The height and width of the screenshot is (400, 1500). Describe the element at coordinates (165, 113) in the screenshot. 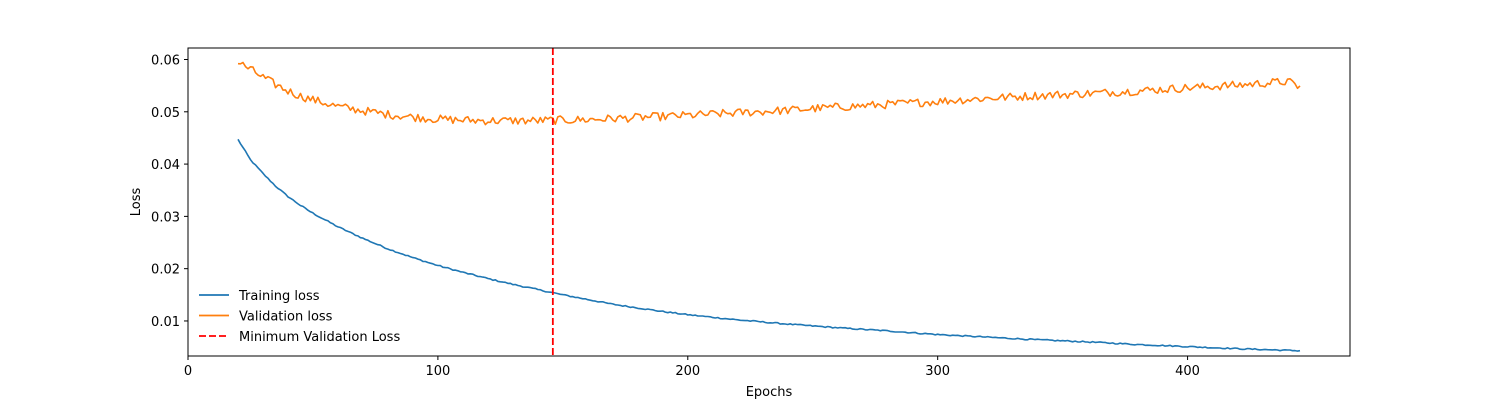

I see `y-tick-label: 0.05` at that location.